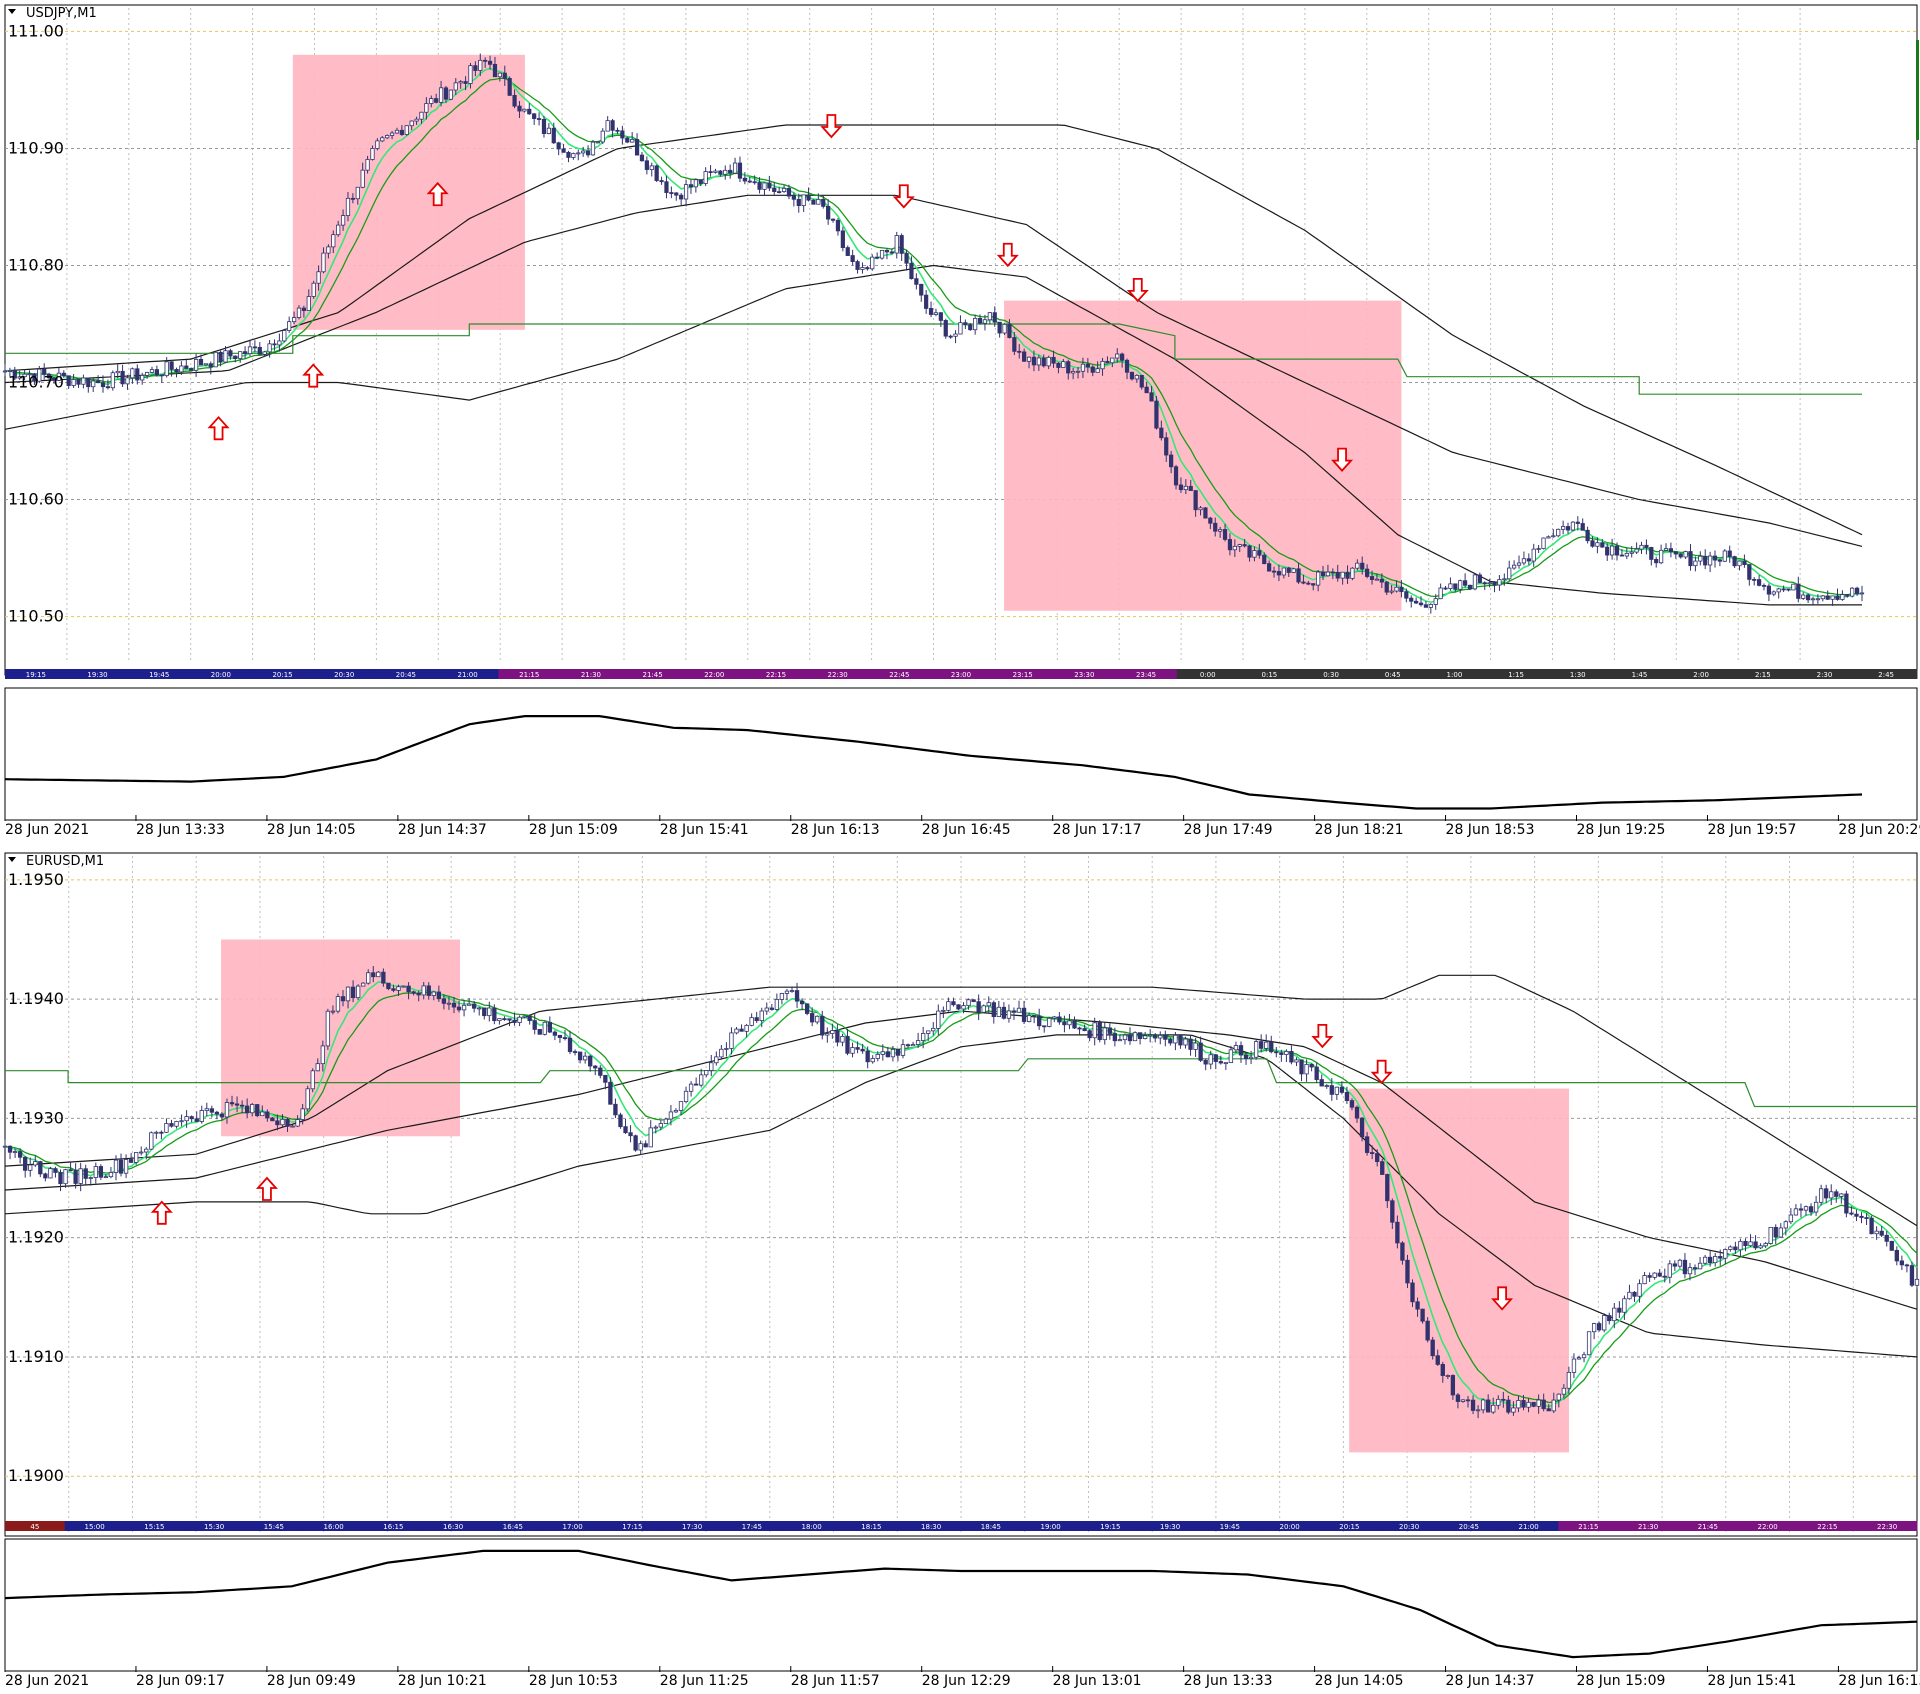 Image resolution: width=1920 pixels, height=1694 pixels. Describe the element at coordinates (311, 830) in the screenshot. I see `time-axis-label: 28 Jun 14:05` at that location.